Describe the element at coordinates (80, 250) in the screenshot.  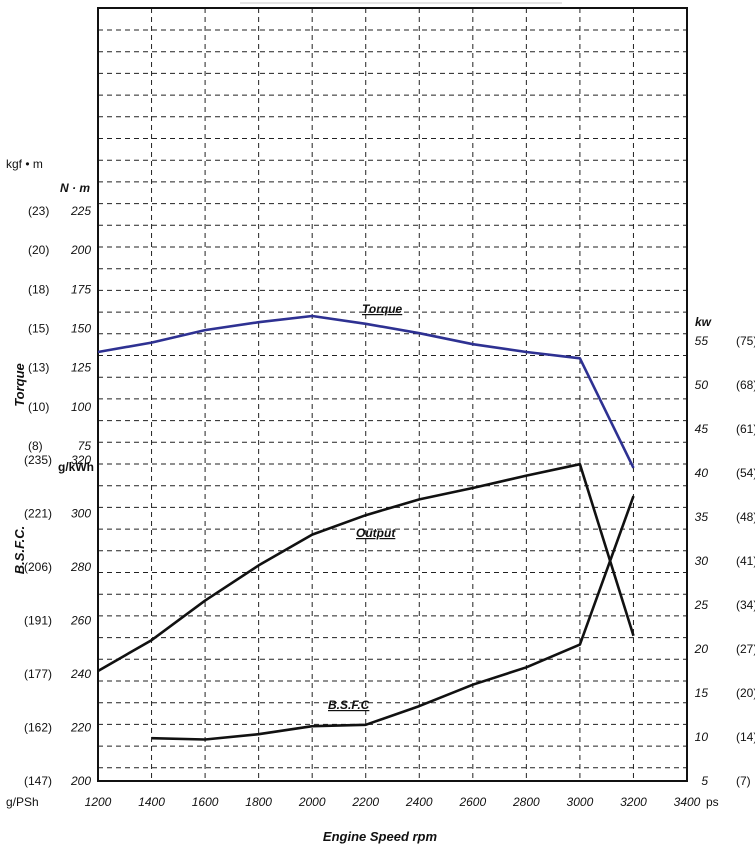
I see `torque-tick-label: 200` at that location.